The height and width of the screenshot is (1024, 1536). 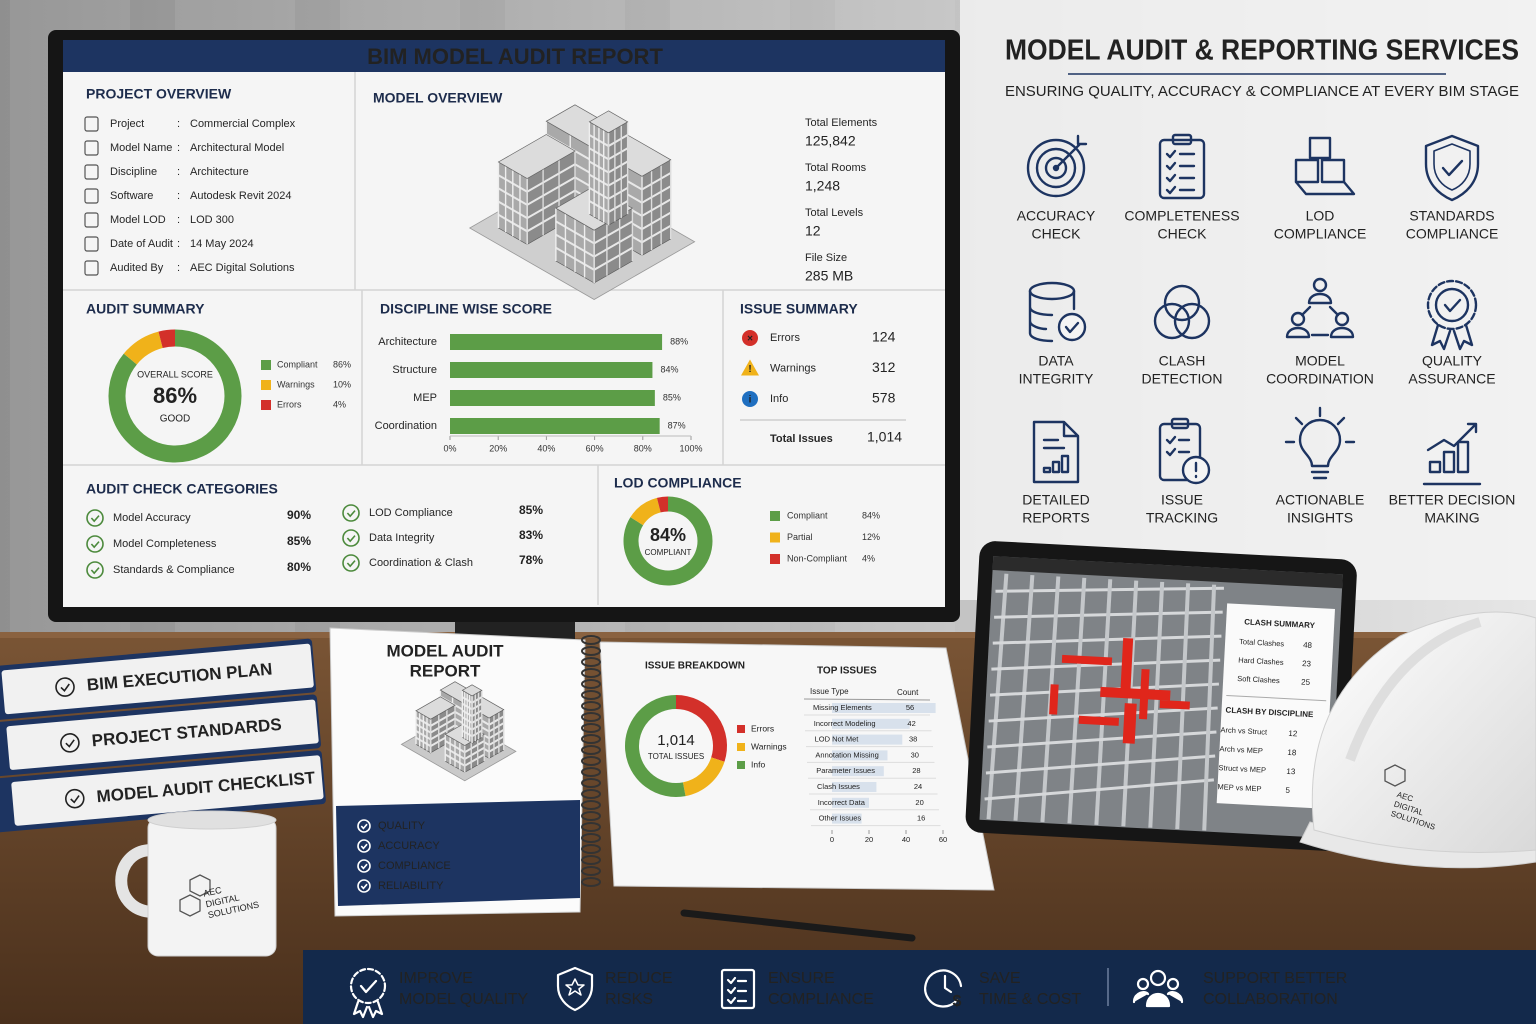 What do you see at coordinates (1306, 681) in the screenshot?
I see `clash-count: 25` at bounding box center [1306, 681].